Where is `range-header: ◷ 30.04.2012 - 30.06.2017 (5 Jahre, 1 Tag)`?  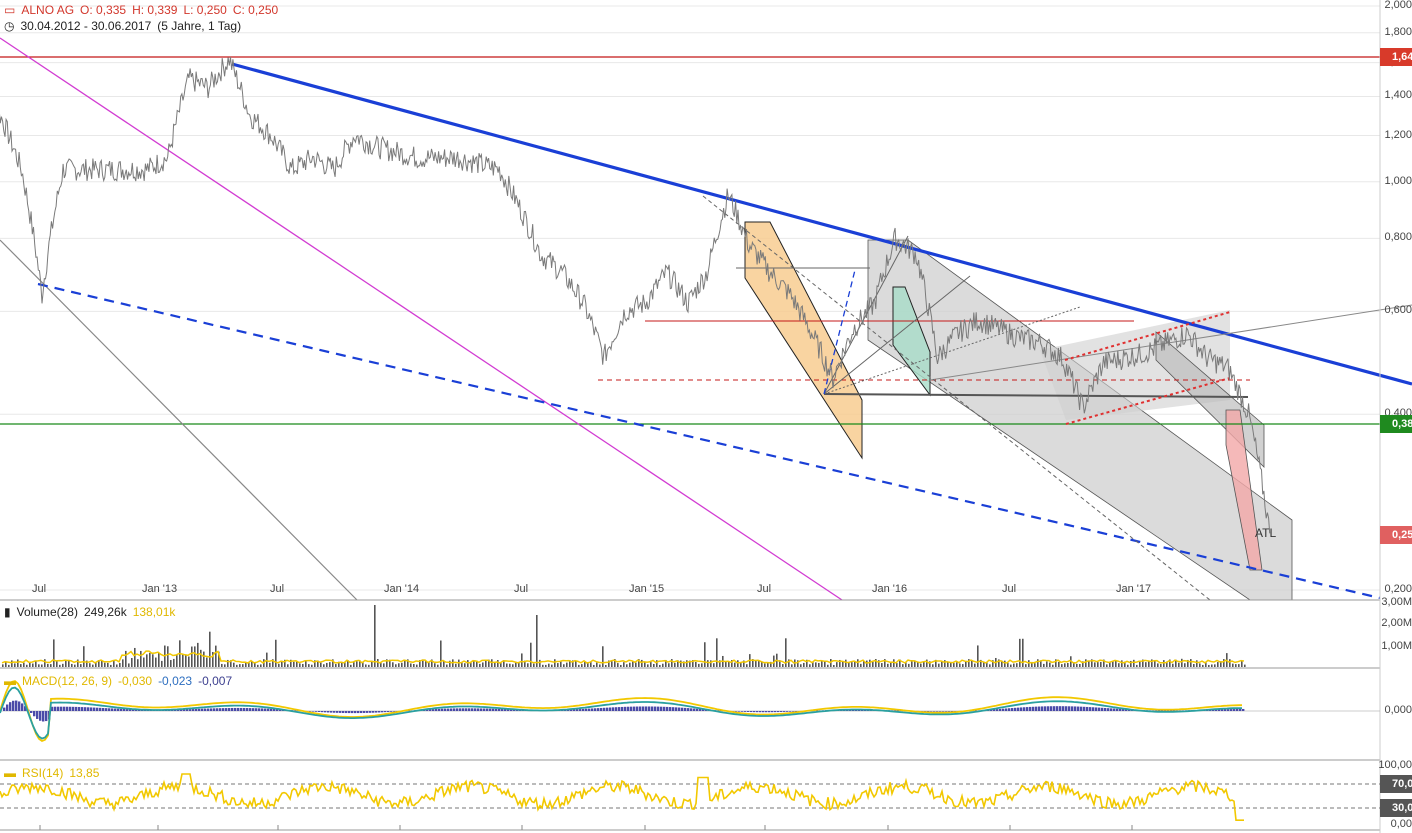 range-header: ◷ 30.04.2012 - 30.06.2017 (5 Jahre, 1 Tag) is located at coordinates (125, 26).